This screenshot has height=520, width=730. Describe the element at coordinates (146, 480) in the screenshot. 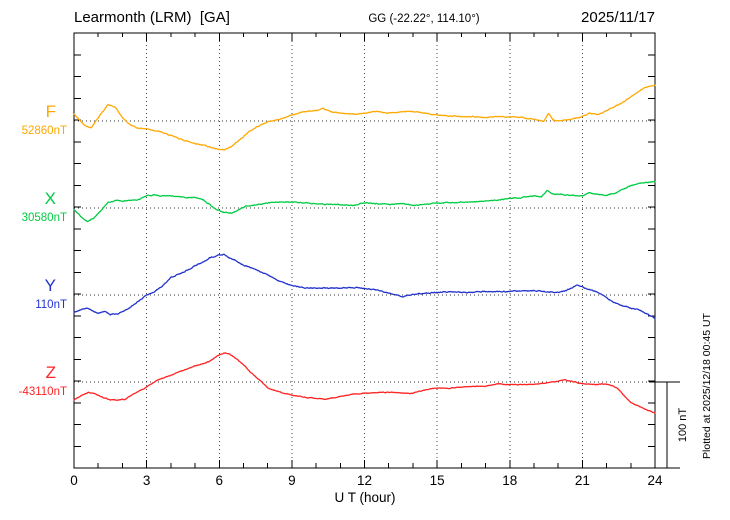

I see `x-tick-label-3: 3` at that location.